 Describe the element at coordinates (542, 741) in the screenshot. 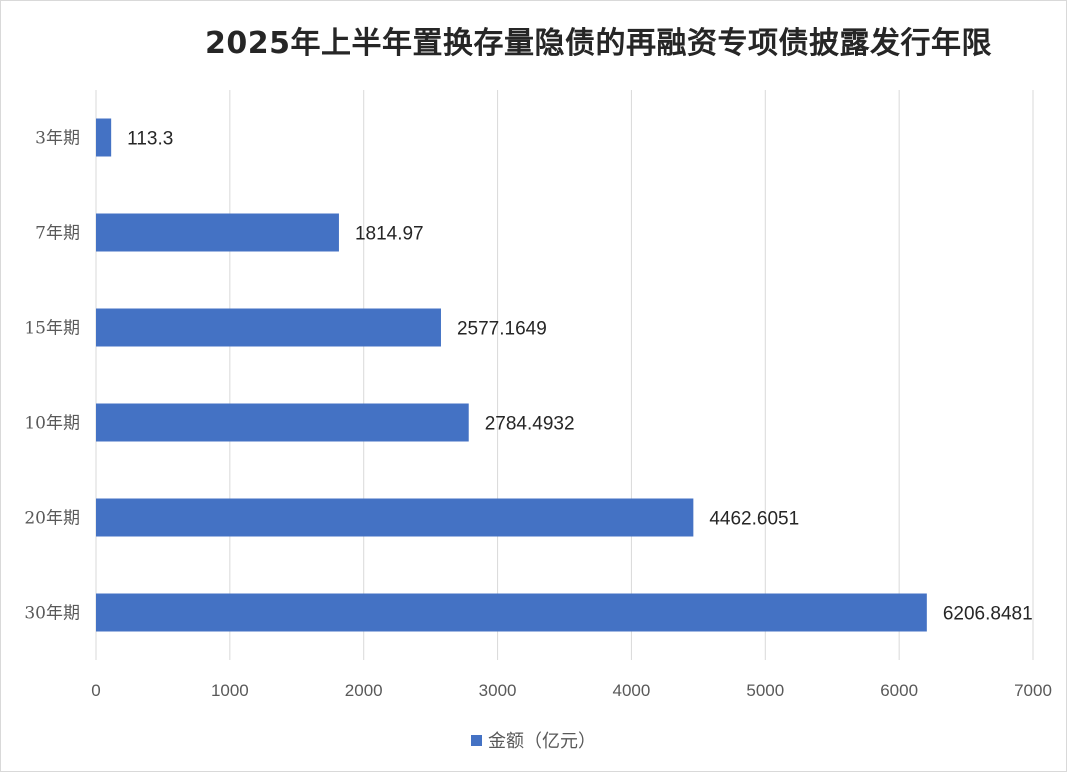

I see `legend-label: 金额（亿元）` at that location.